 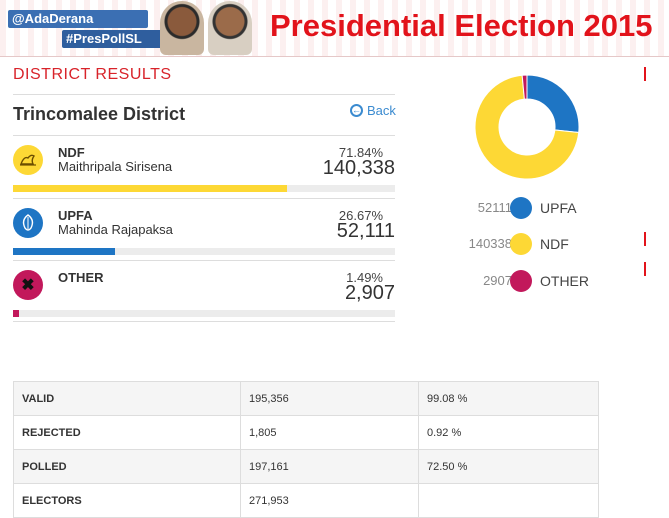 What do you see at coordinates (75, 215) in the screenshot?
I see `party-name: UPFA` at bounding box center [75, 215].